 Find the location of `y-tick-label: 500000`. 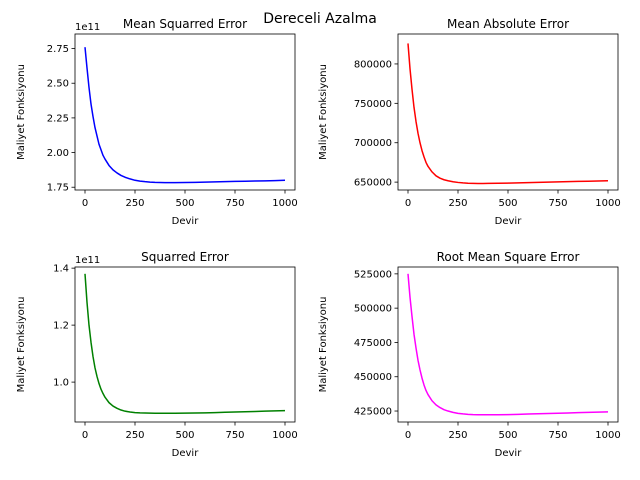

y-tick-label: 500000 is located at coordinates (373, 309).